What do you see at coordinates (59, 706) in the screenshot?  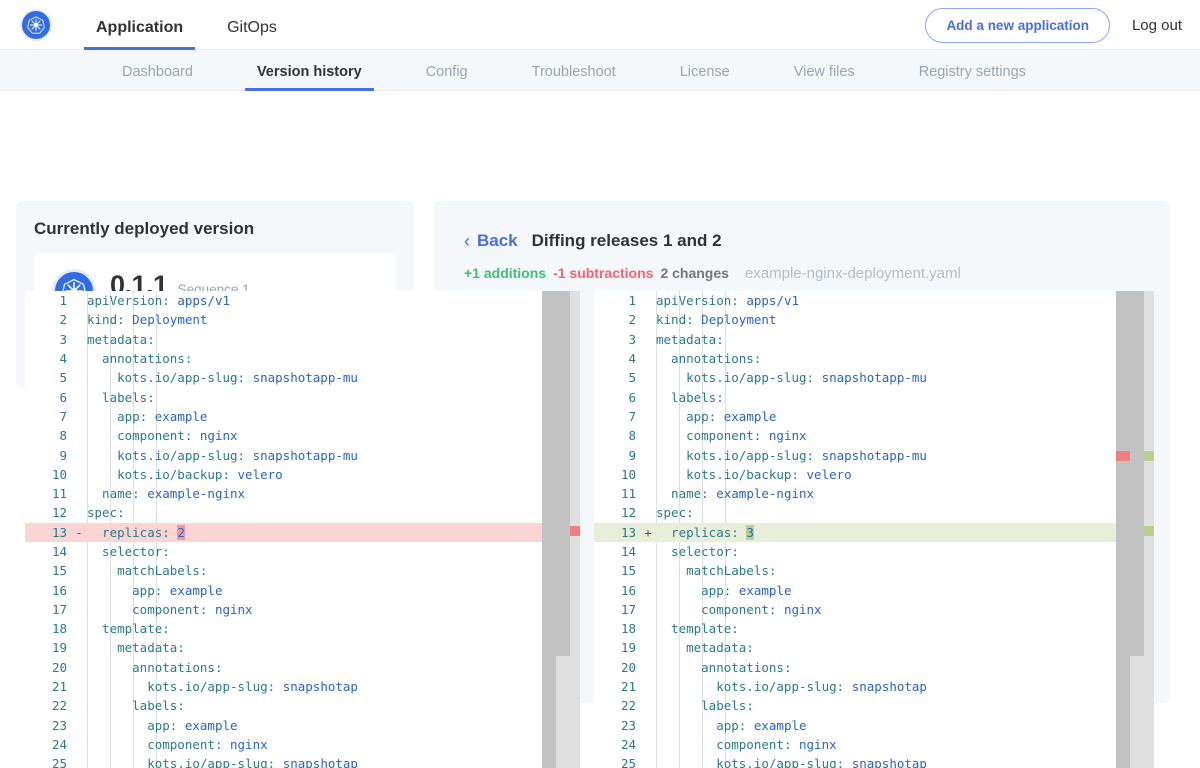 I see `line-number: 22` at bounding box center [59, 706].